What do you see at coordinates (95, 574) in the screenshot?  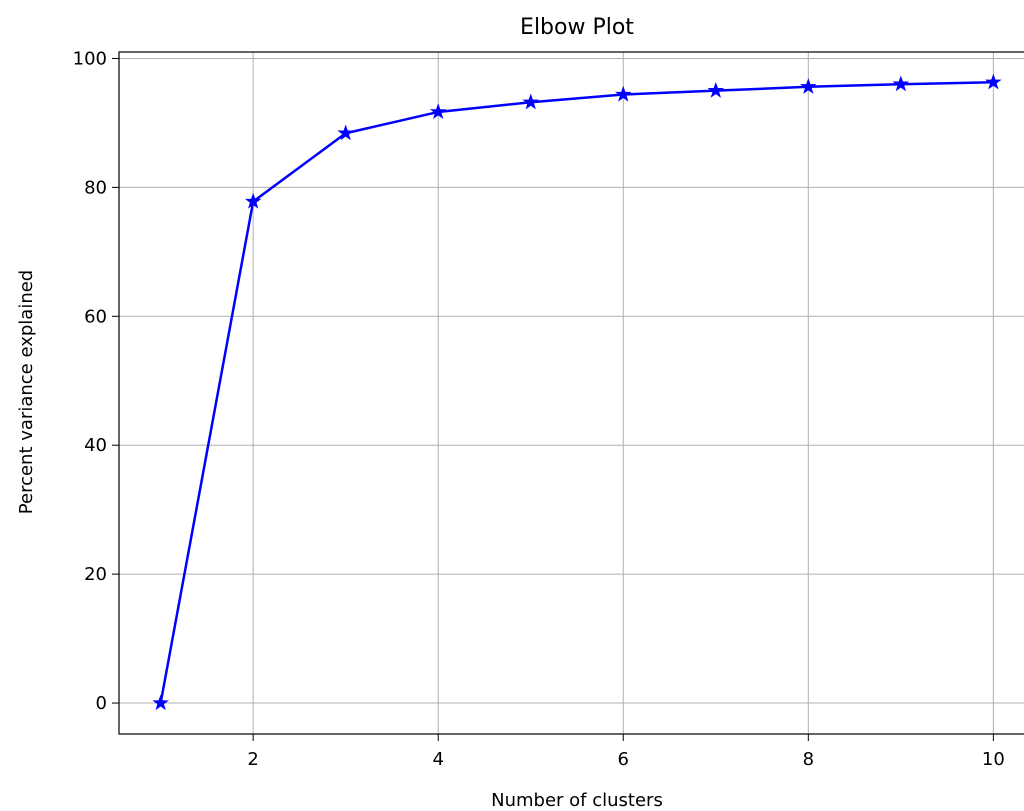 I see `y-tick-label: 20` at bounding box center [95, 574].